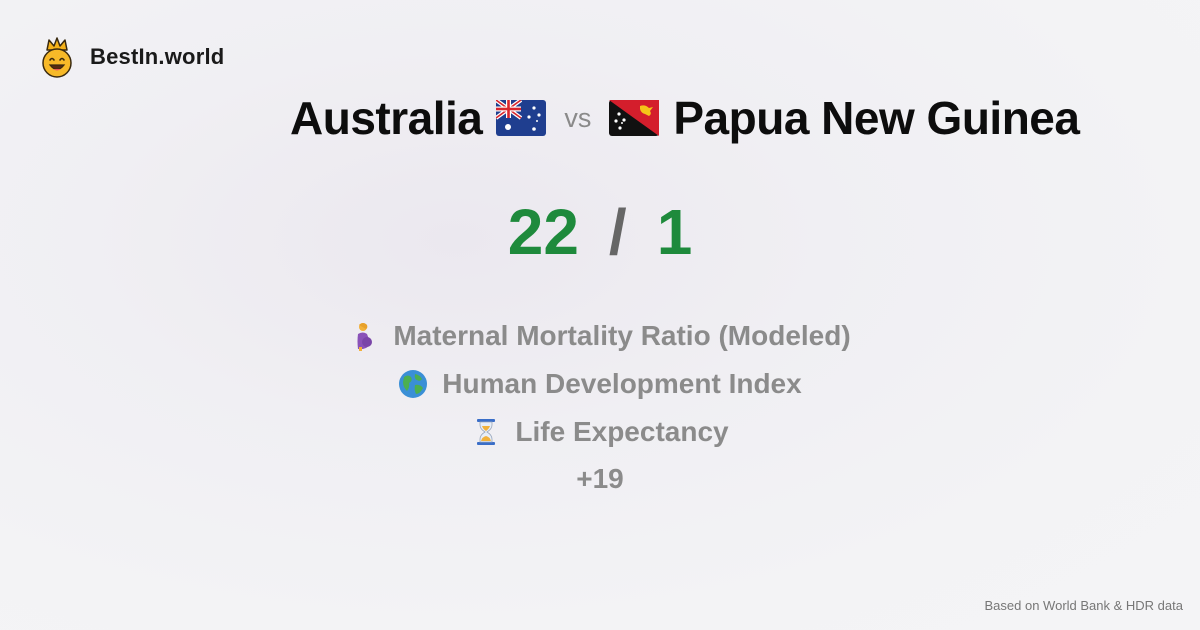 This screenshot has height=630, width=1200. What do you see at coordinates (600, 232) in the screenshot?
I see `score: 22 / 1` at bounding box center [600, 232].